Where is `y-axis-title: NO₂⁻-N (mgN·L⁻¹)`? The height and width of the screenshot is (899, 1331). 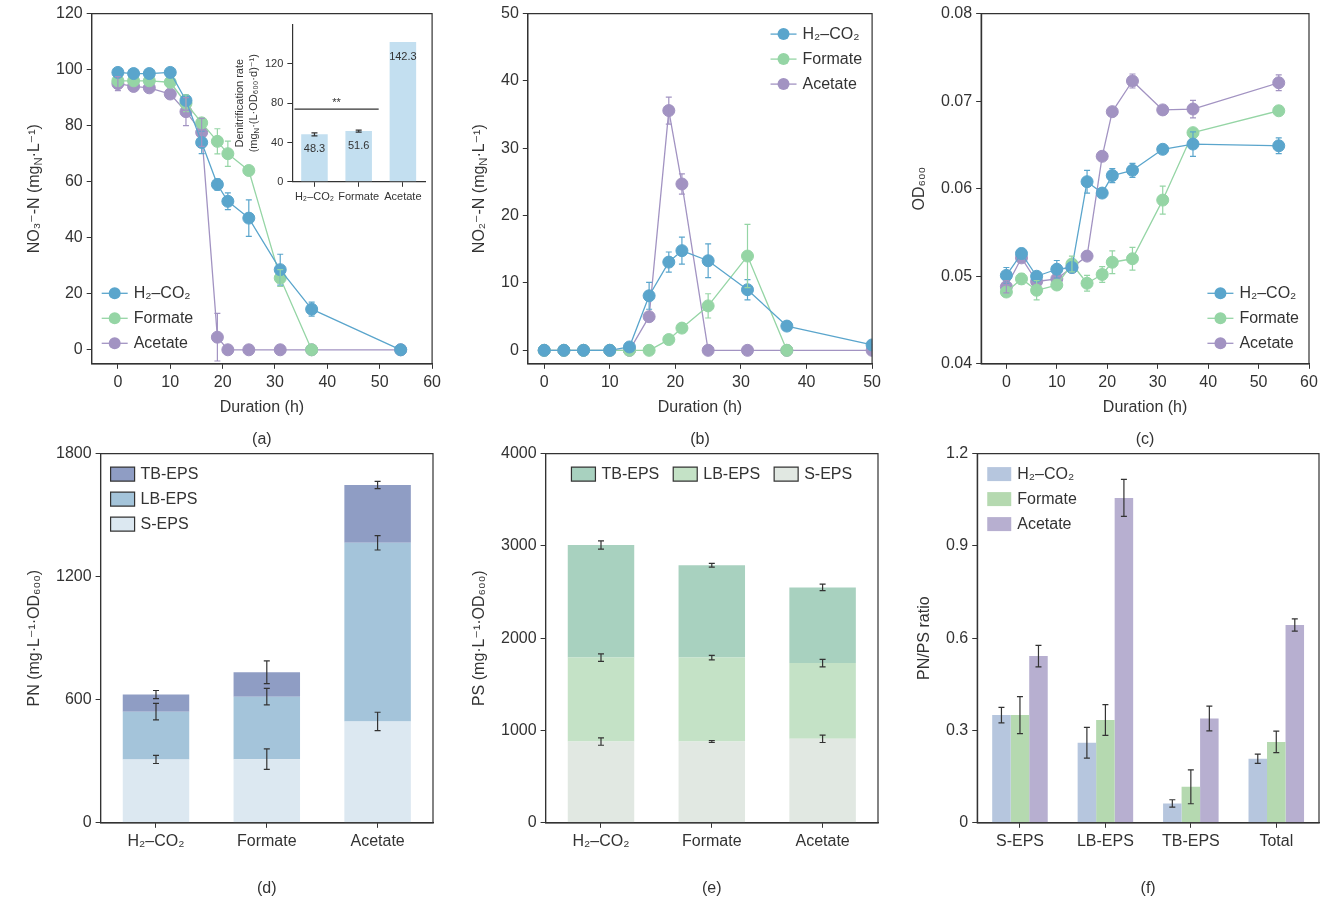 y-axis-title: NO₂⁻-N (mgN·L⁻¹) is located at coordinates (479, 189).